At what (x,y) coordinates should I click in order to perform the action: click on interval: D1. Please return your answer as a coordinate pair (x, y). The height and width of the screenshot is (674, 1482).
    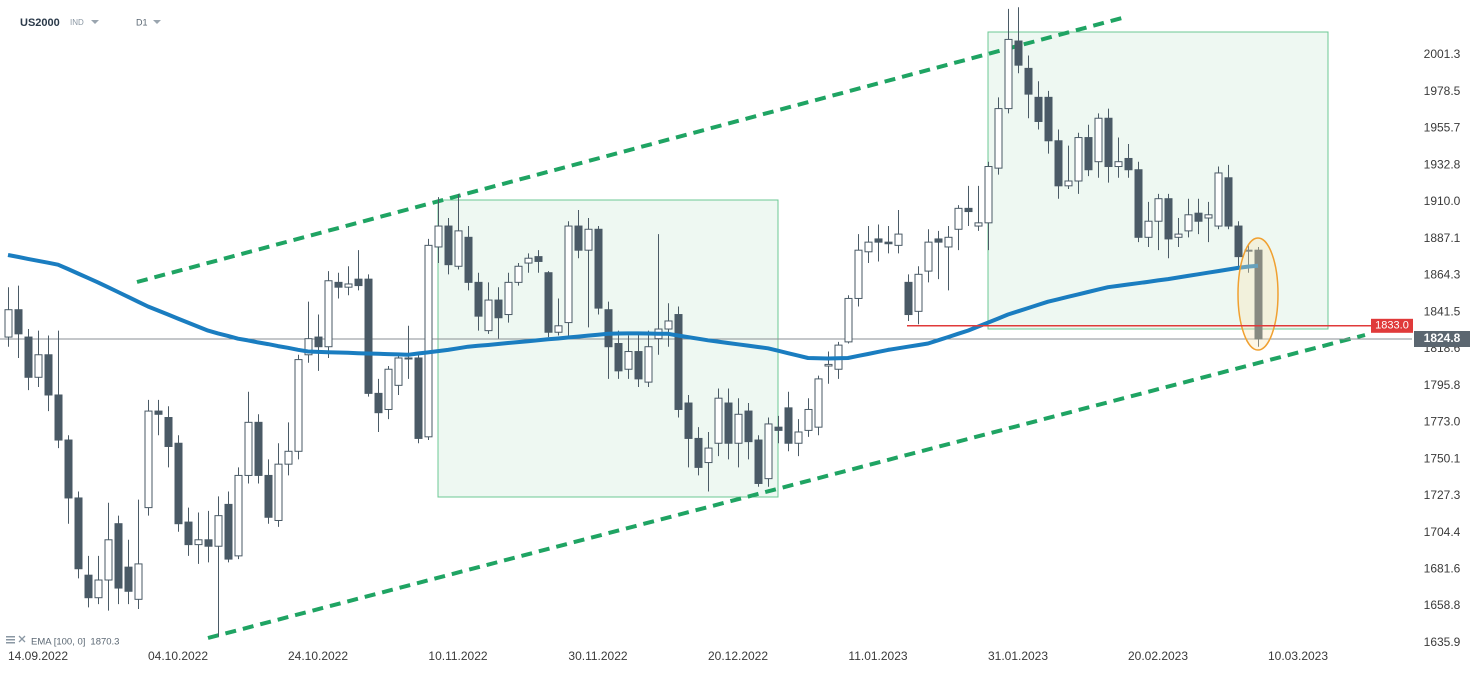
    Looking at the image, I should click on (142, 22).